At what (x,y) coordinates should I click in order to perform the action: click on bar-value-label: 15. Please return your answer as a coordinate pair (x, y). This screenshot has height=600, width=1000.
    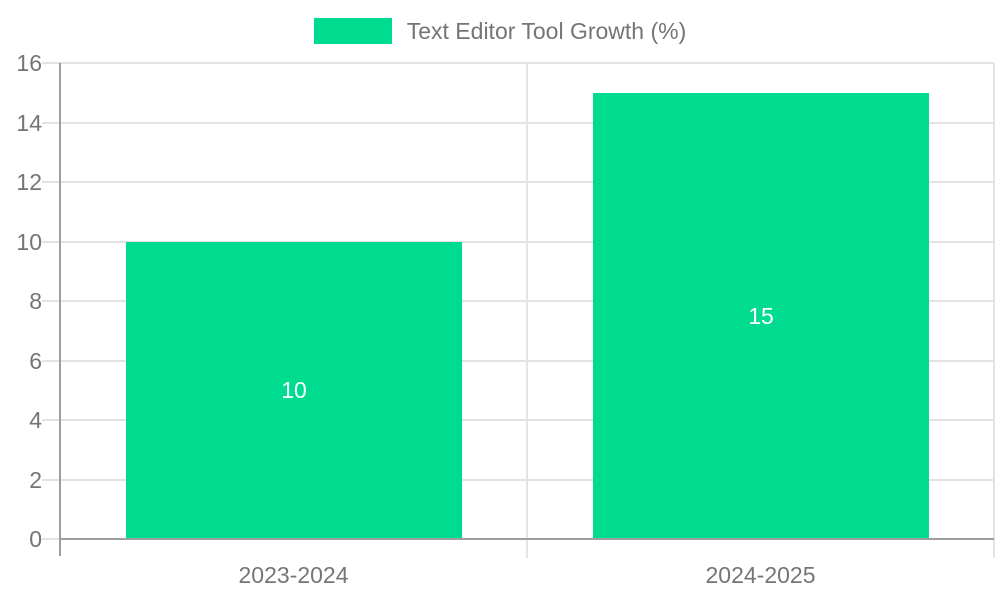
    Looking at the image, I should click on (761, 316).